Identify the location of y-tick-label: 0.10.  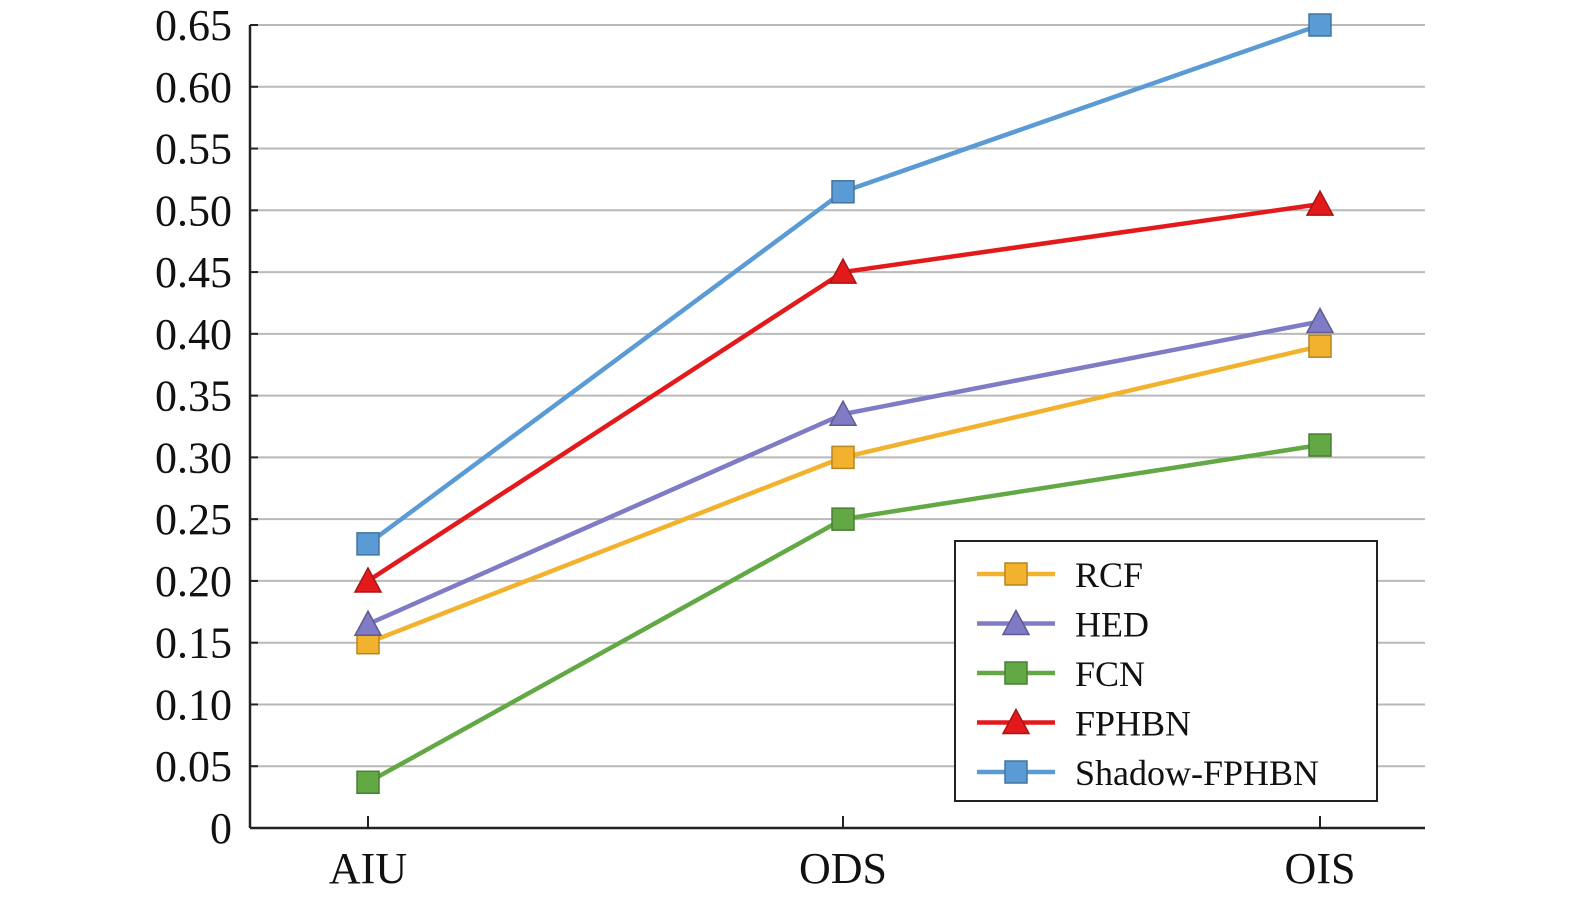
(193, 704).